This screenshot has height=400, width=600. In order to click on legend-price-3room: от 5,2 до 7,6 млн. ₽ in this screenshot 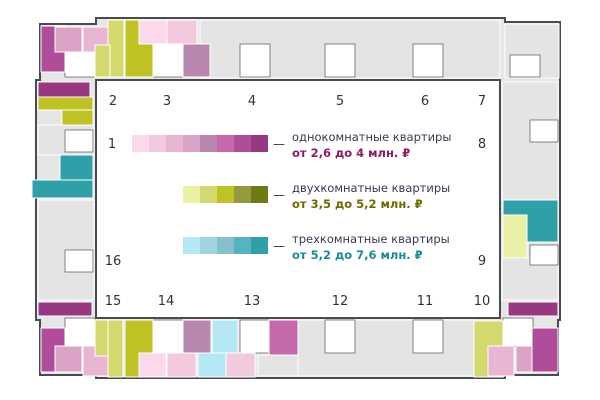, I will do `click(357, 255)`.